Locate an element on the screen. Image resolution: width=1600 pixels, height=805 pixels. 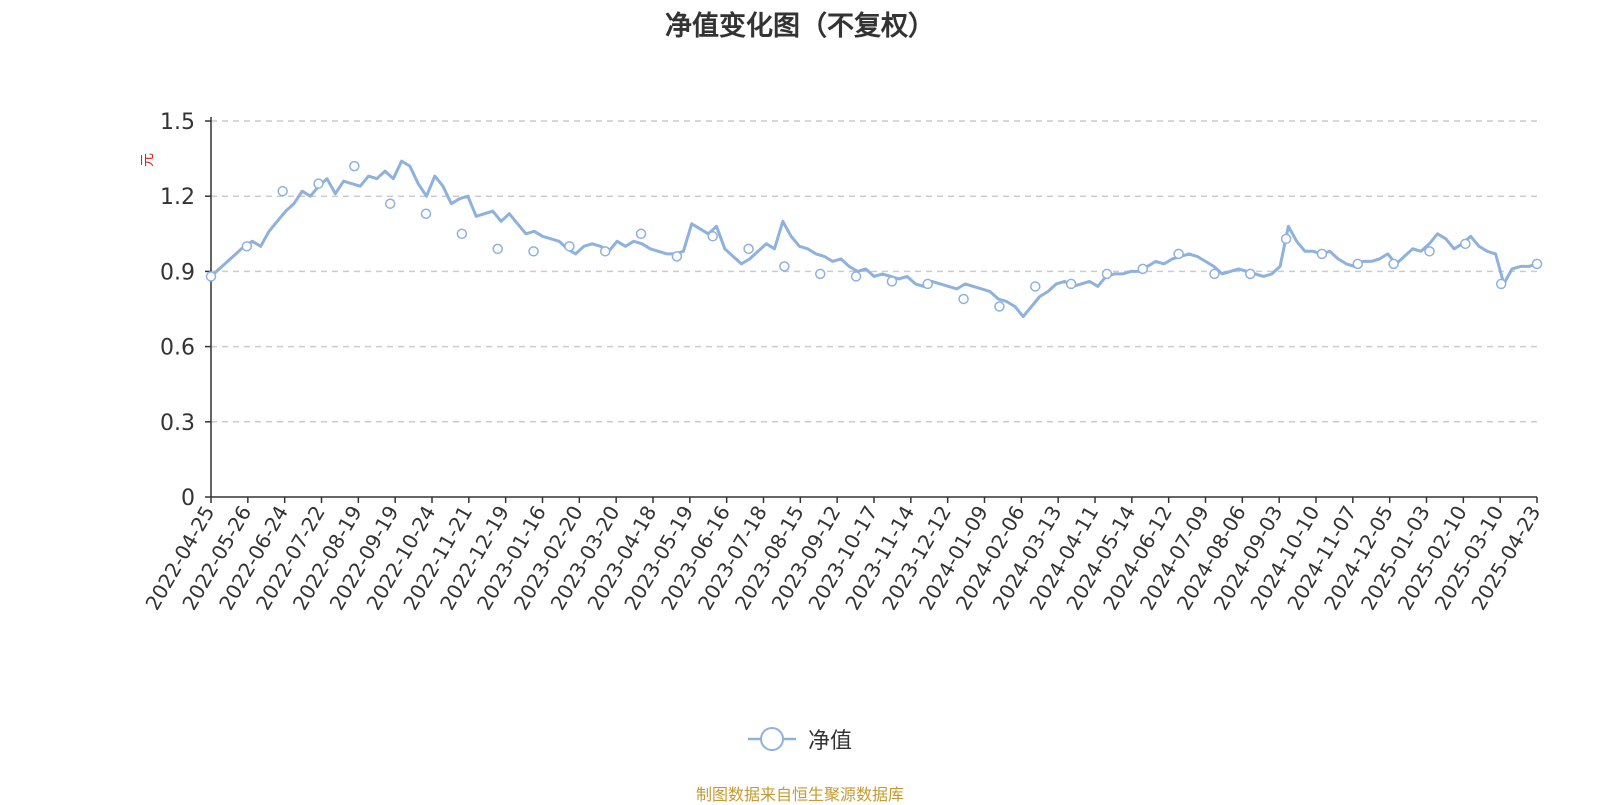
source-note: 制图数据来自恒生聚源数据库 is located at coordinates (799, 794).